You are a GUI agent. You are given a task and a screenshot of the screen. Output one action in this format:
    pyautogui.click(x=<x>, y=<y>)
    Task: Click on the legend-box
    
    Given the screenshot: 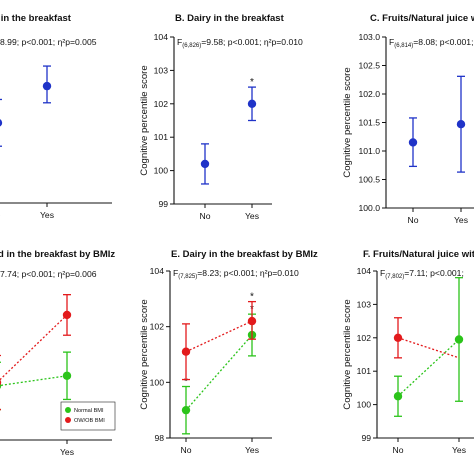 What is the action you would take?
    pyautogui.click(x=88, y=416)
    